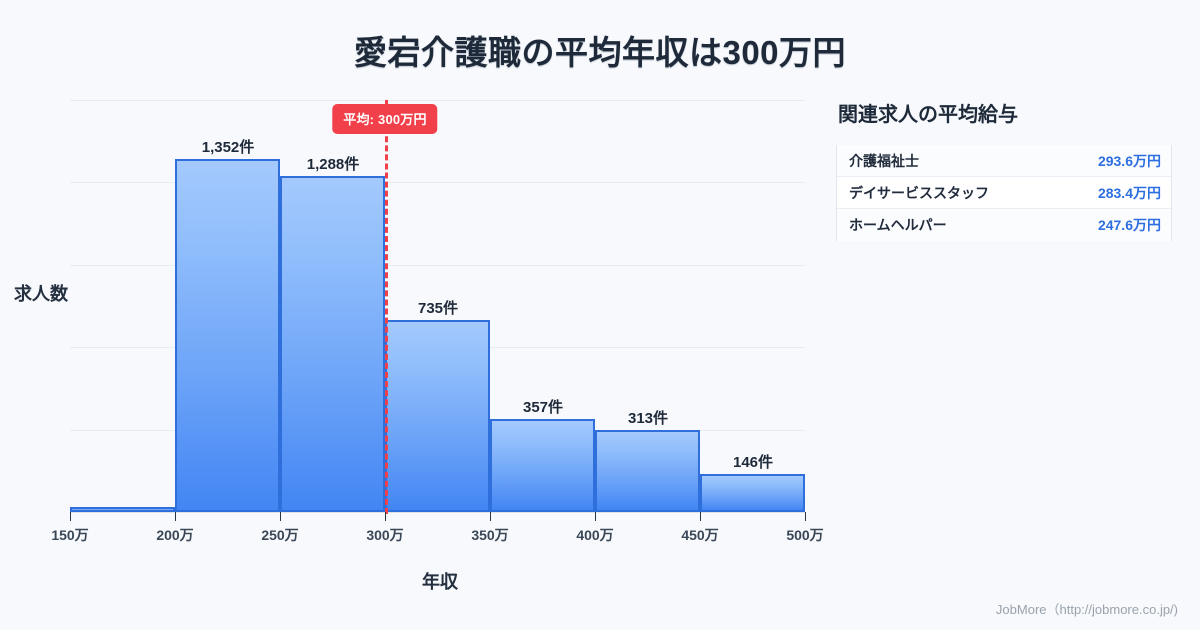 This screenshot has height=630, width=1200. Describe the element at coordinates (648, 418) in the screenshot. I see `bar-value-label: 313件` at that location.